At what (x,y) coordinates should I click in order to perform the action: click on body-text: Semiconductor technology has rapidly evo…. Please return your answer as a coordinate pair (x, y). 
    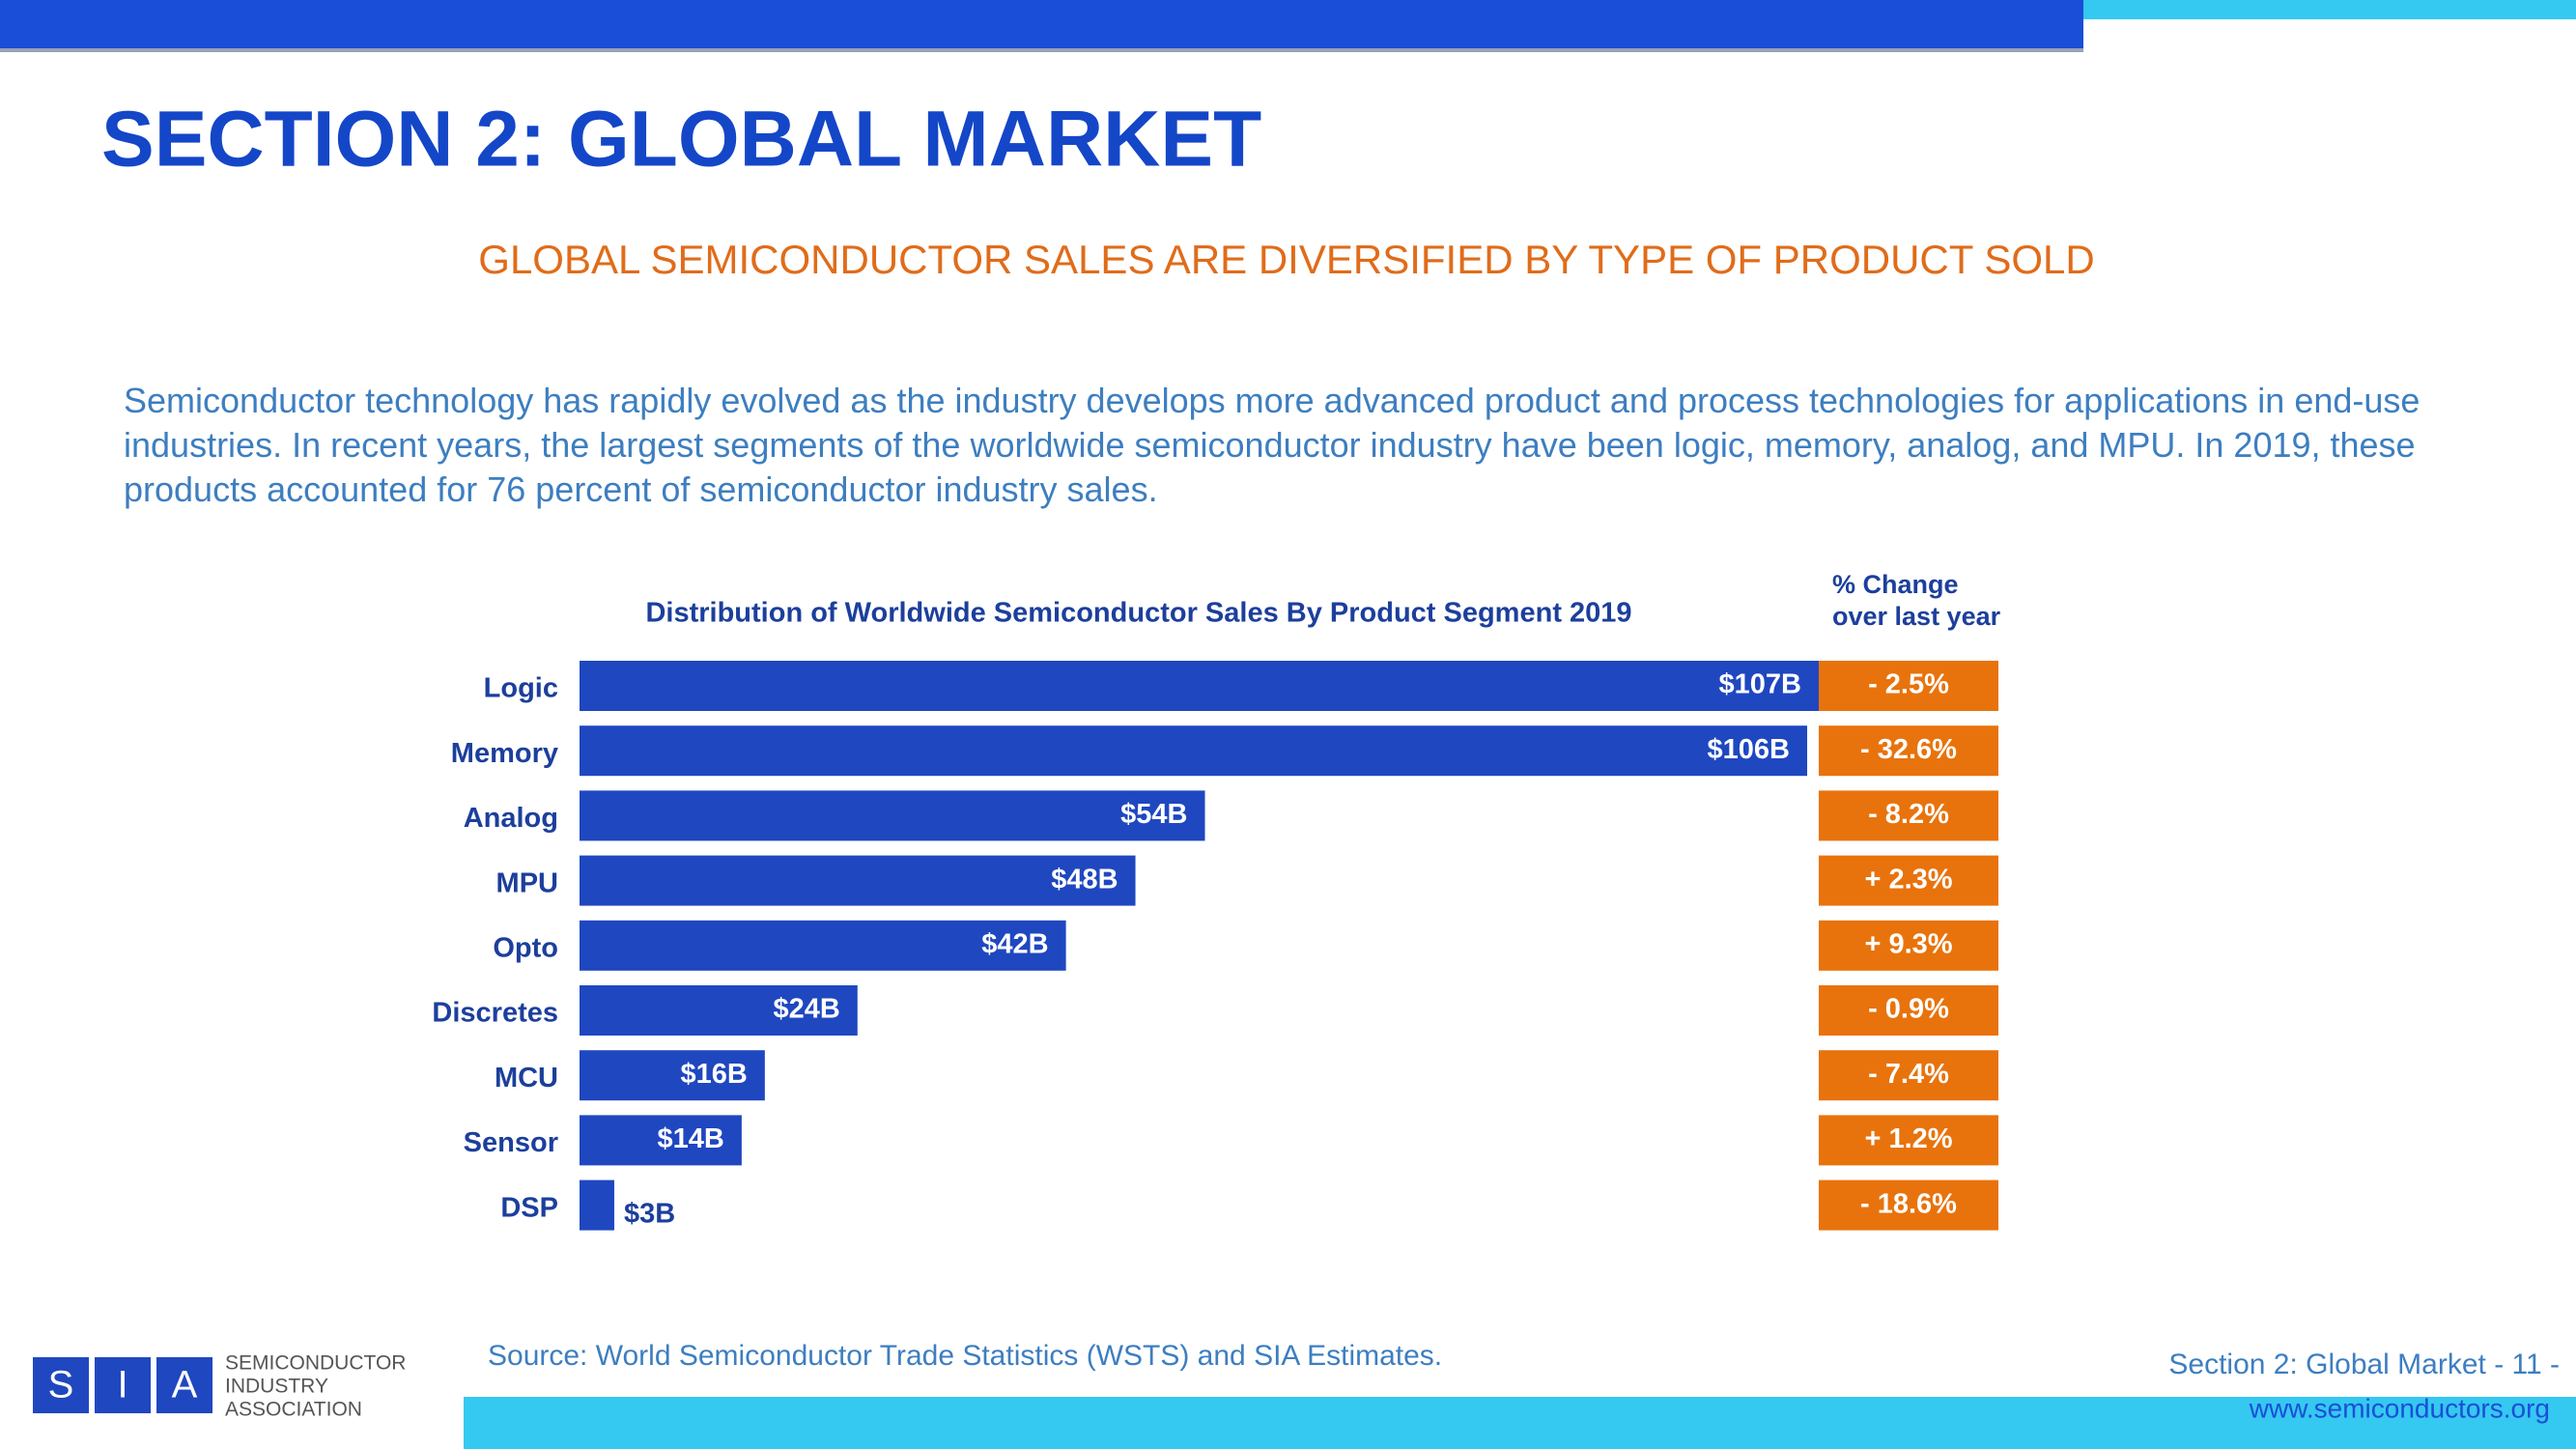
    Looking at the image, I should click on (1272, 445).